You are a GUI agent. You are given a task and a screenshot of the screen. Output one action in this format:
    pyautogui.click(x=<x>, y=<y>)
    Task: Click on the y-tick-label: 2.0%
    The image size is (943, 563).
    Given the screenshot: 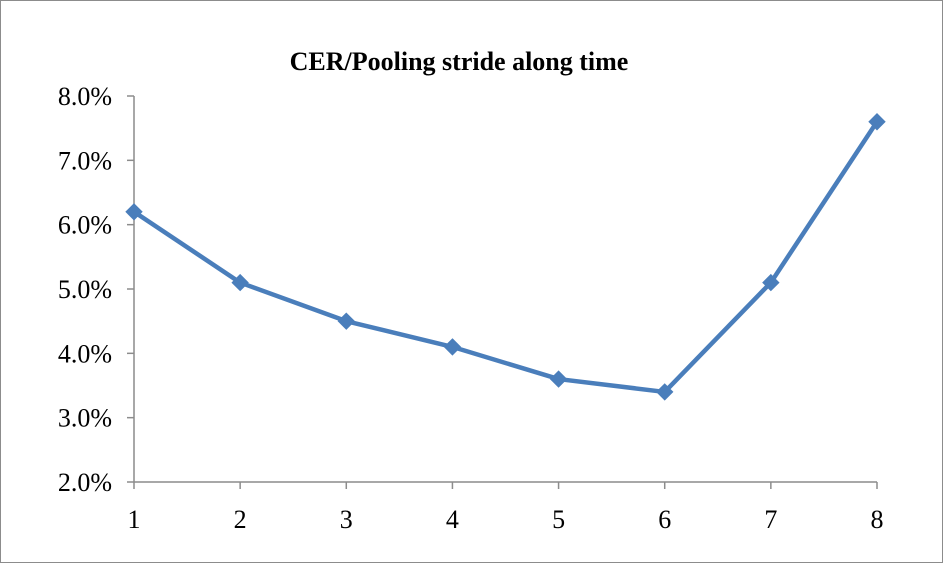 What is the action you would take?
    pyautogui.click(x=85, y=482)
    